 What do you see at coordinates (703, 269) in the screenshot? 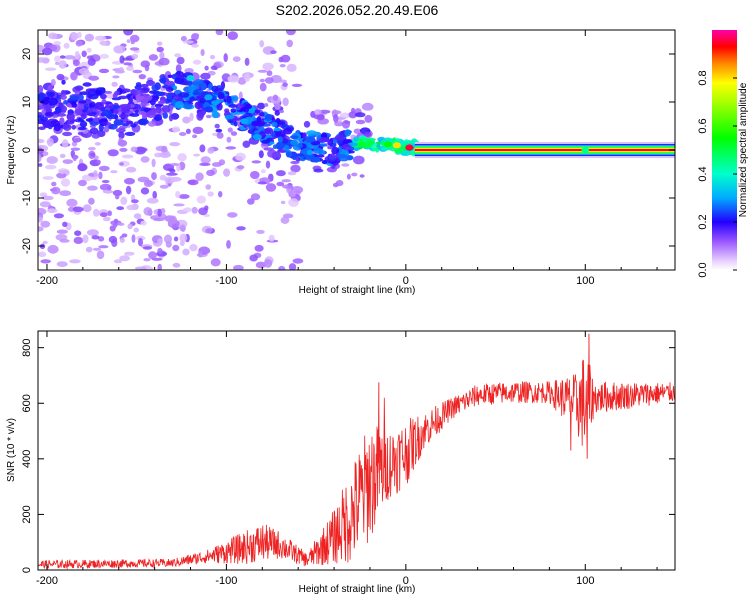
I see `colorbar-tick-label: 0.0` at bounding box center [703, 269].